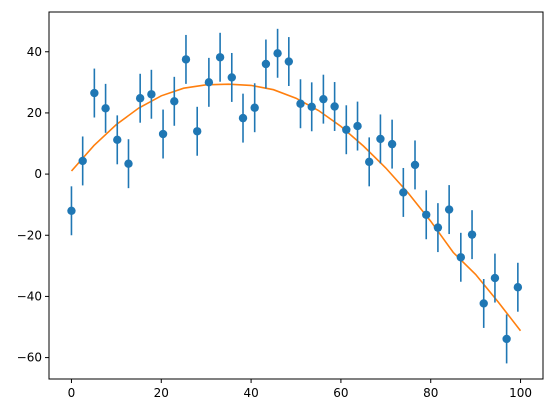 This screenshot has height=413, width=554. Describe the element at coordinates (300, 389) in the screenshot. I see `x-axis: 0 20 40 60 80 100` at that location.